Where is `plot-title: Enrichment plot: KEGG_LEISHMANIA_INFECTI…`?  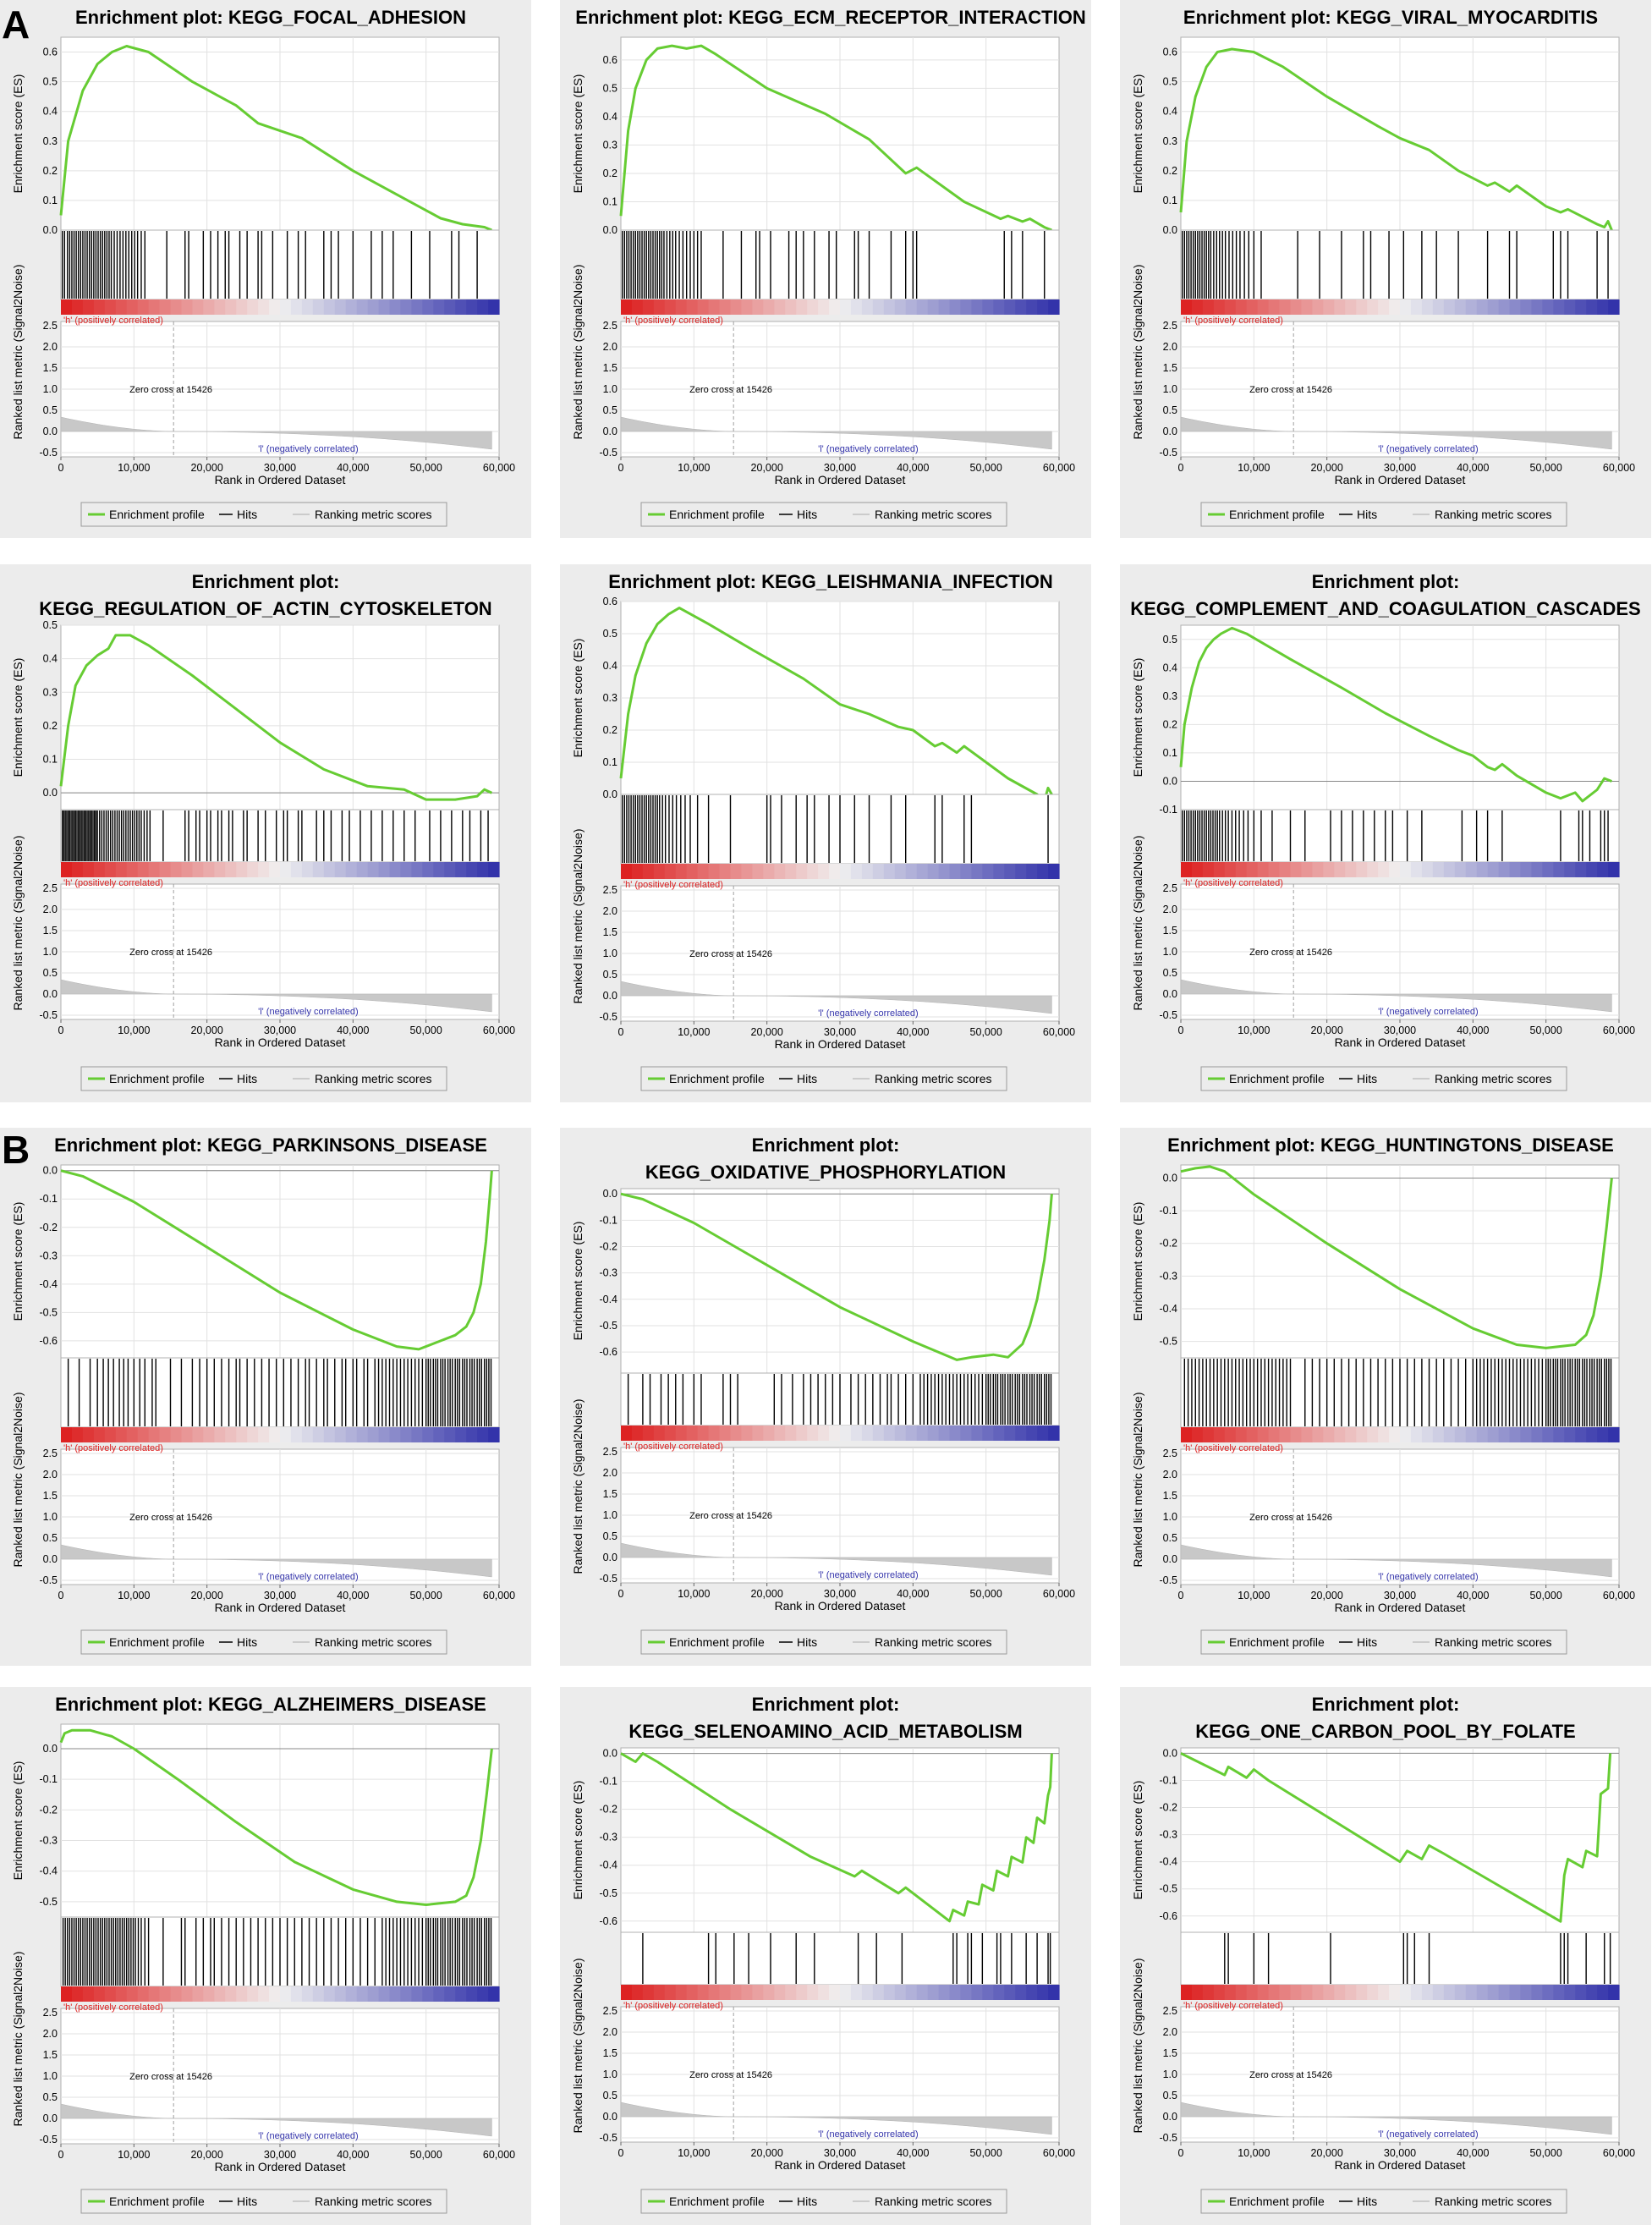
plot-title: Enrichment plot: KEGG_LEISHMANIA_INFECTI… is located at coordinates (830, 581).